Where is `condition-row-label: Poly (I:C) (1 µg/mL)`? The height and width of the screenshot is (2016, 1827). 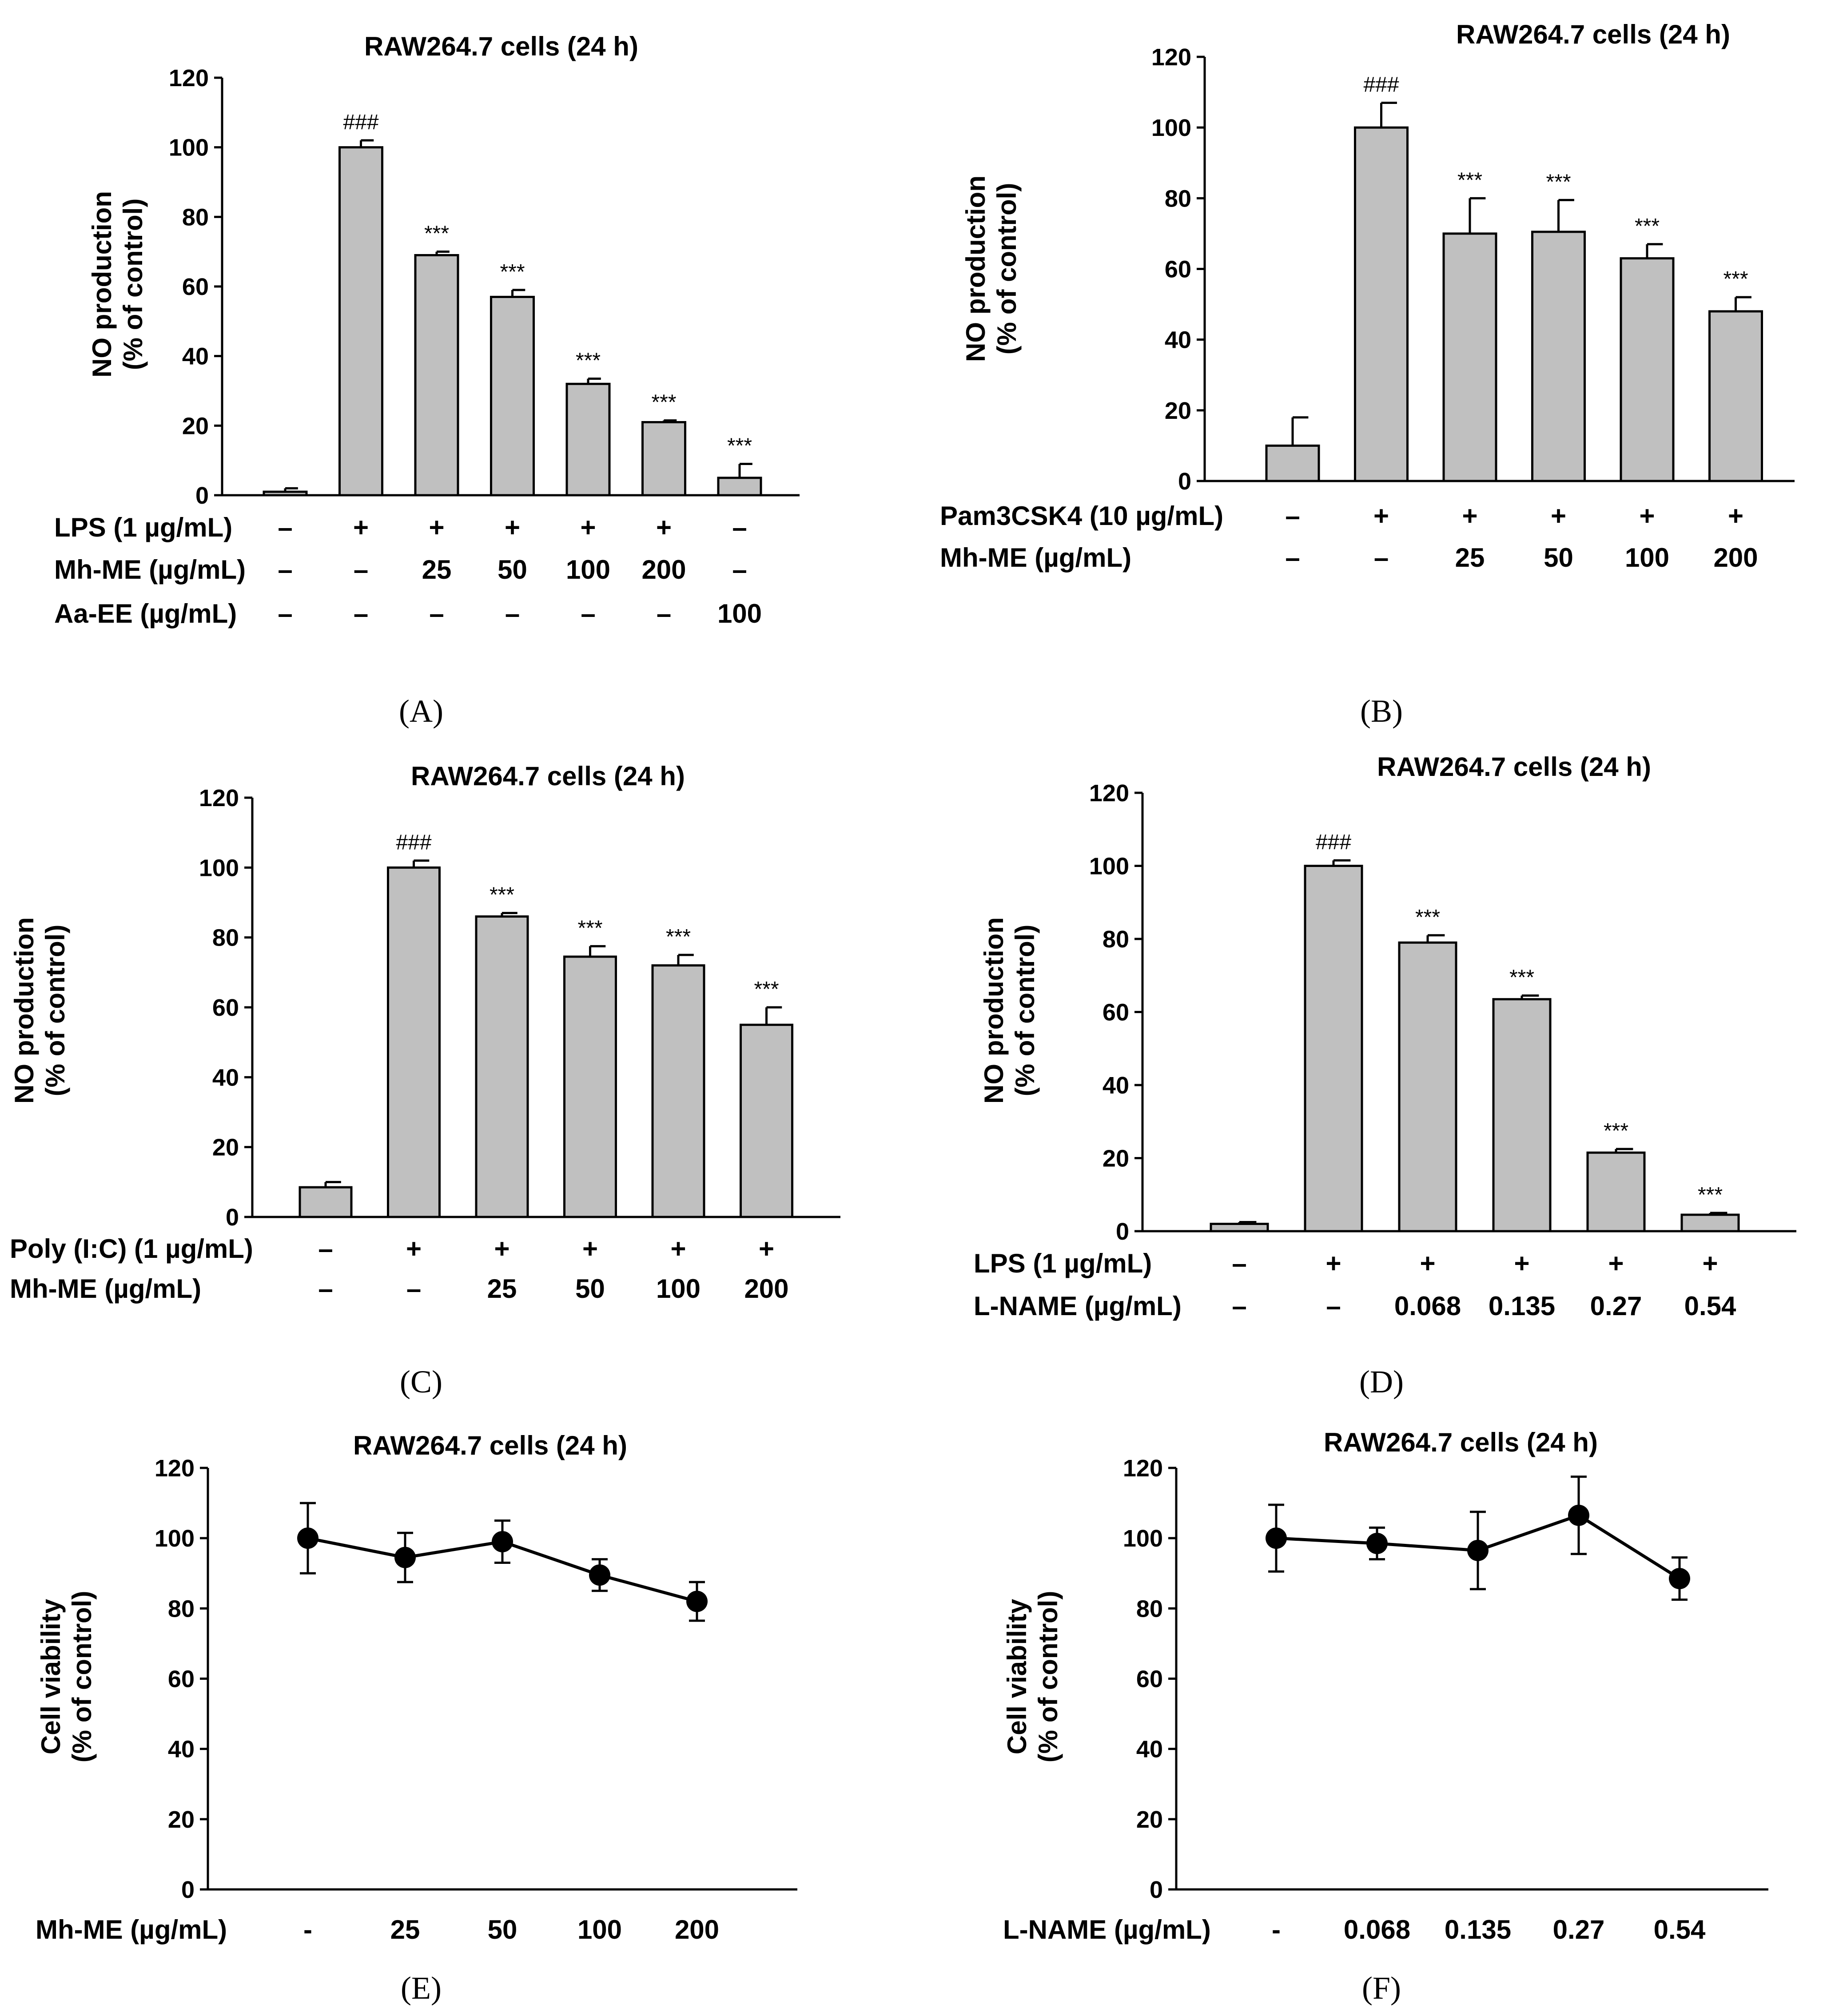 condition-row-label: Poly (I:C) (1 µg/mL) is located at coordinates (131, 1249).